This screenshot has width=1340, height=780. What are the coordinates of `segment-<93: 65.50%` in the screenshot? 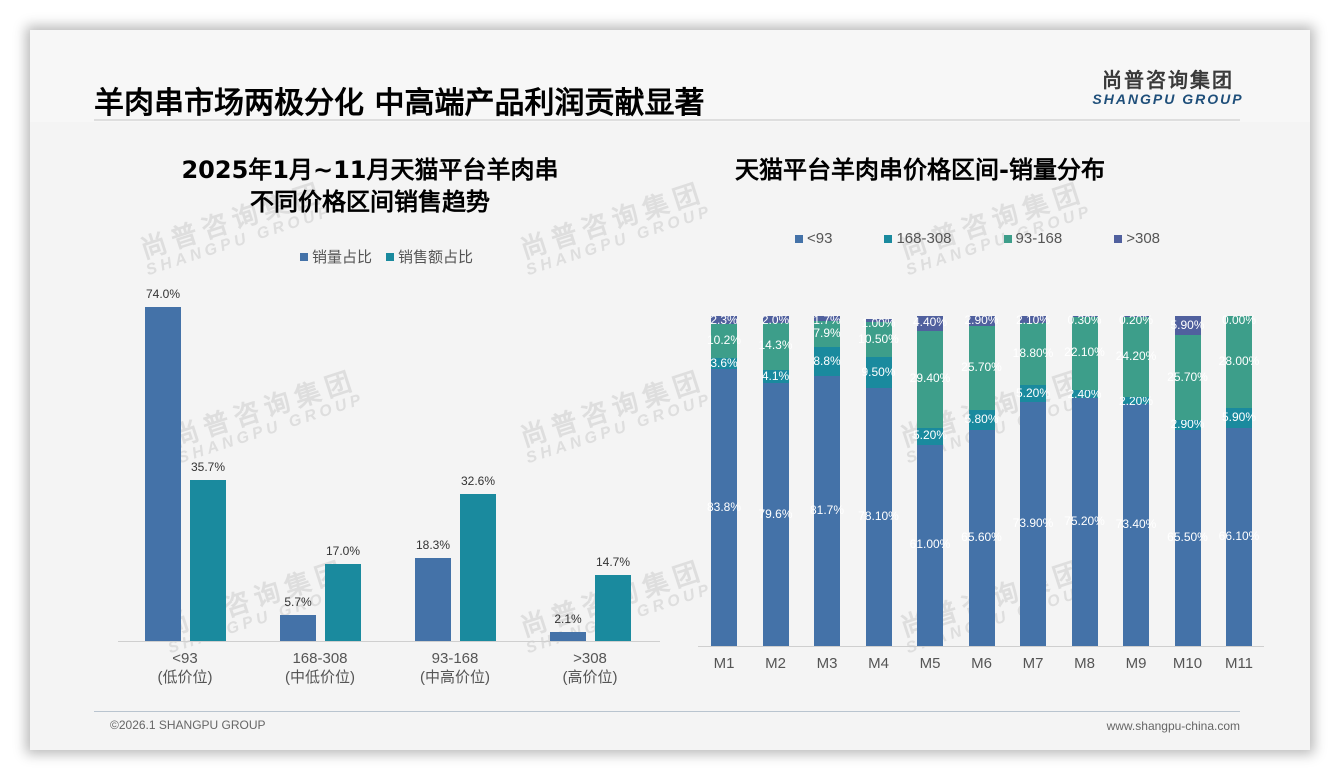 It's located at (1187, 537).